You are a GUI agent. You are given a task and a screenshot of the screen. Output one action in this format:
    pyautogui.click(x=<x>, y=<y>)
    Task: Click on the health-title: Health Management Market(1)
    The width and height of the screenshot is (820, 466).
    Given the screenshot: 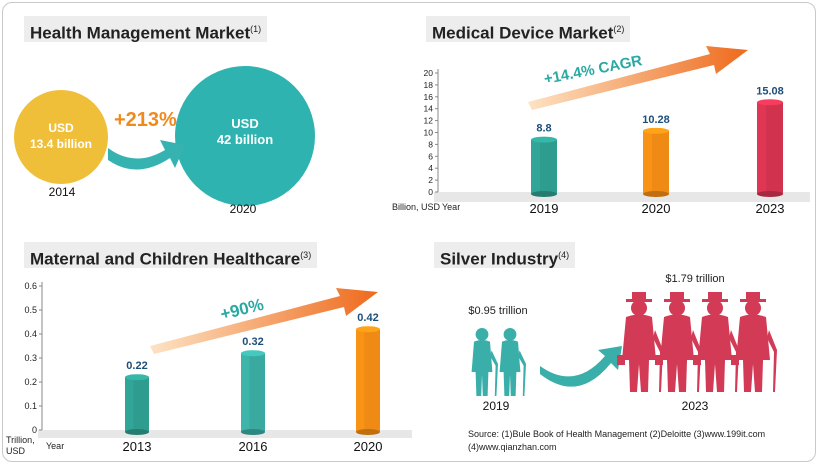 What is the action you would take?
    pyautogui.click(x=146, y=29)
    